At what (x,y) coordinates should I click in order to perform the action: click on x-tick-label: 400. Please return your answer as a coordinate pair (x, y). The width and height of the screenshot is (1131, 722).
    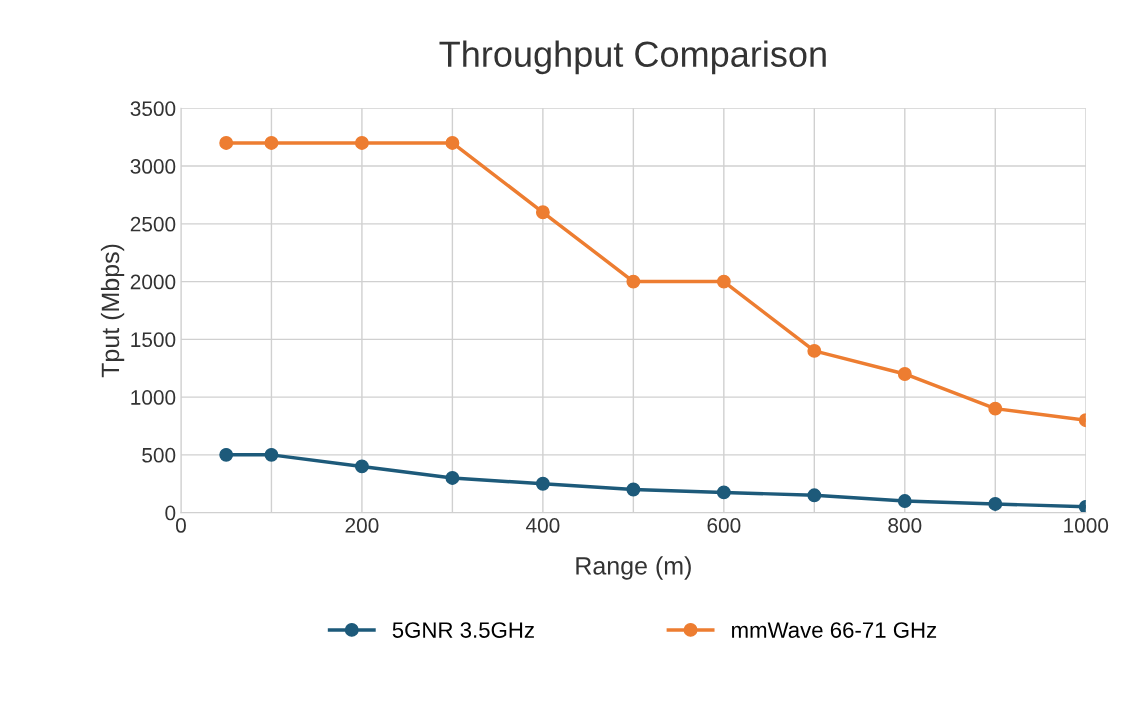
    Looking at the image, I should click on (542, 525).